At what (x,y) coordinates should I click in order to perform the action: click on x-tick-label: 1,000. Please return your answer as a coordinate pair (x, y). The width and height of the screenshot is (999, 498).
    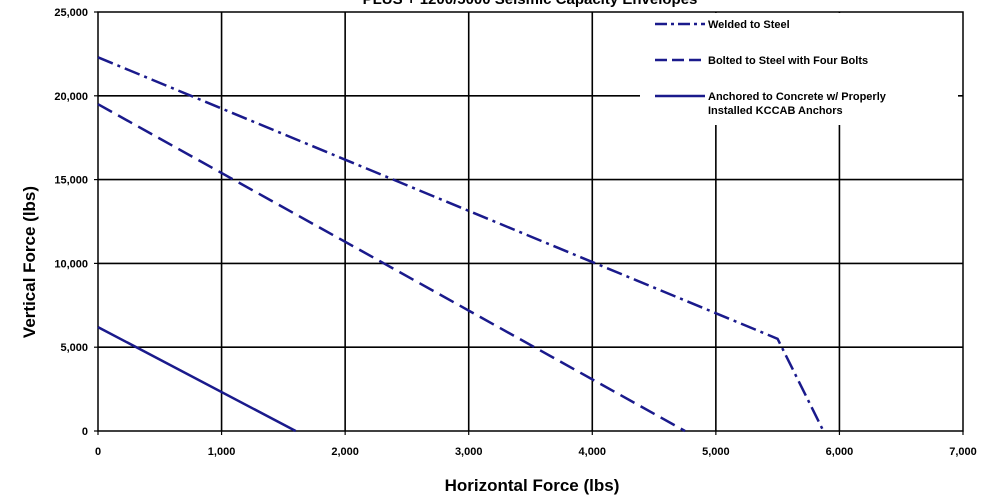
    Looking at the image, I should click on (222, 452).